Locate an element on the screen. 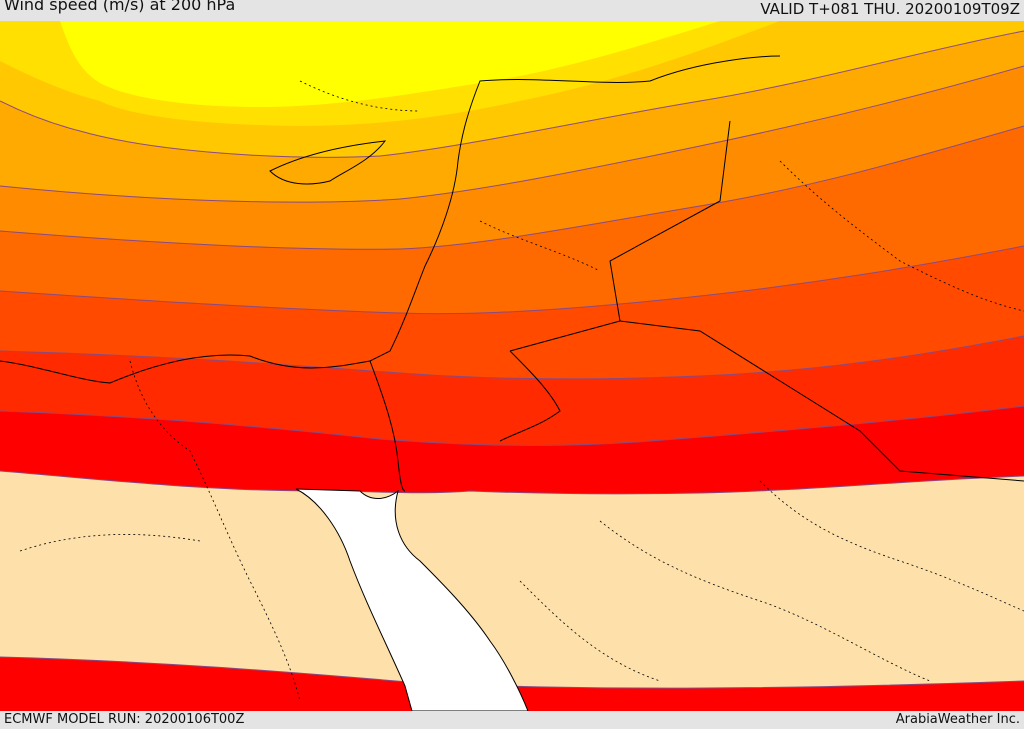 The height and width of the screenshot is (729, 1024). map-title: Wind speed (m/s) at 200 hPa is located at coordinates (120, 7).